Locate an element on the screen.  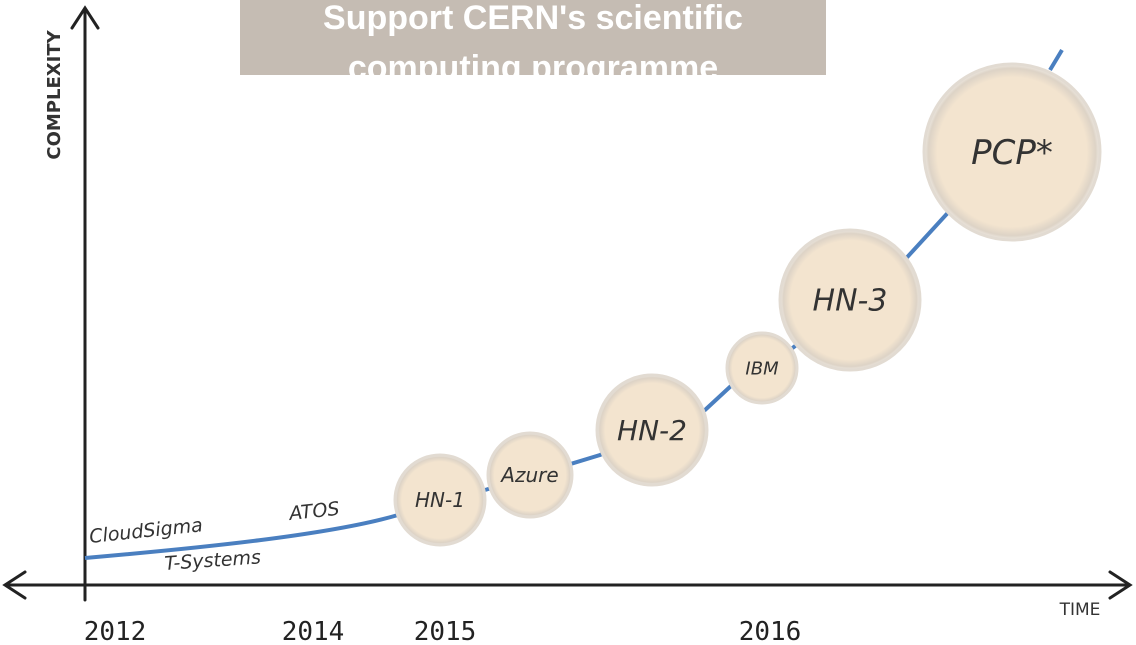
y-axis is located at coordinates (85, 303).